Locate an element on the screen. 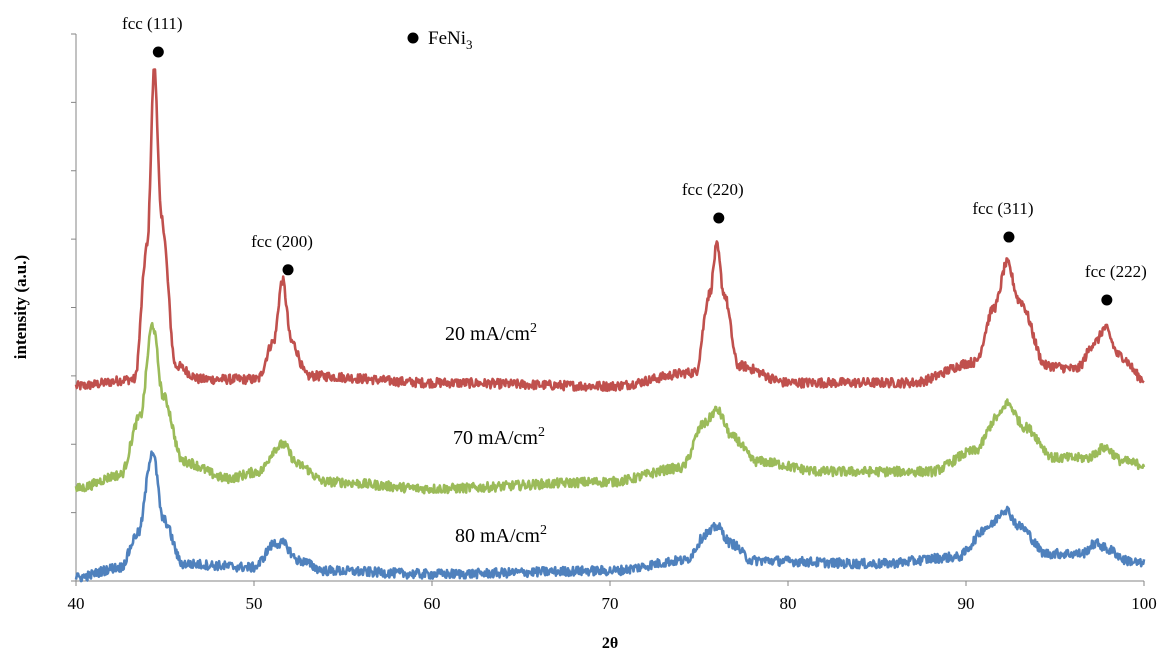  legend: FeNi3 is located at coordinates (440, 40).